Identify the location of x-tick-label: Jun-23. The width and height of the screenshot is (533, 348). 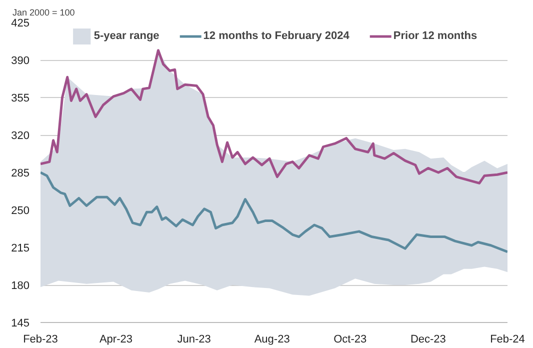
(194, 340).